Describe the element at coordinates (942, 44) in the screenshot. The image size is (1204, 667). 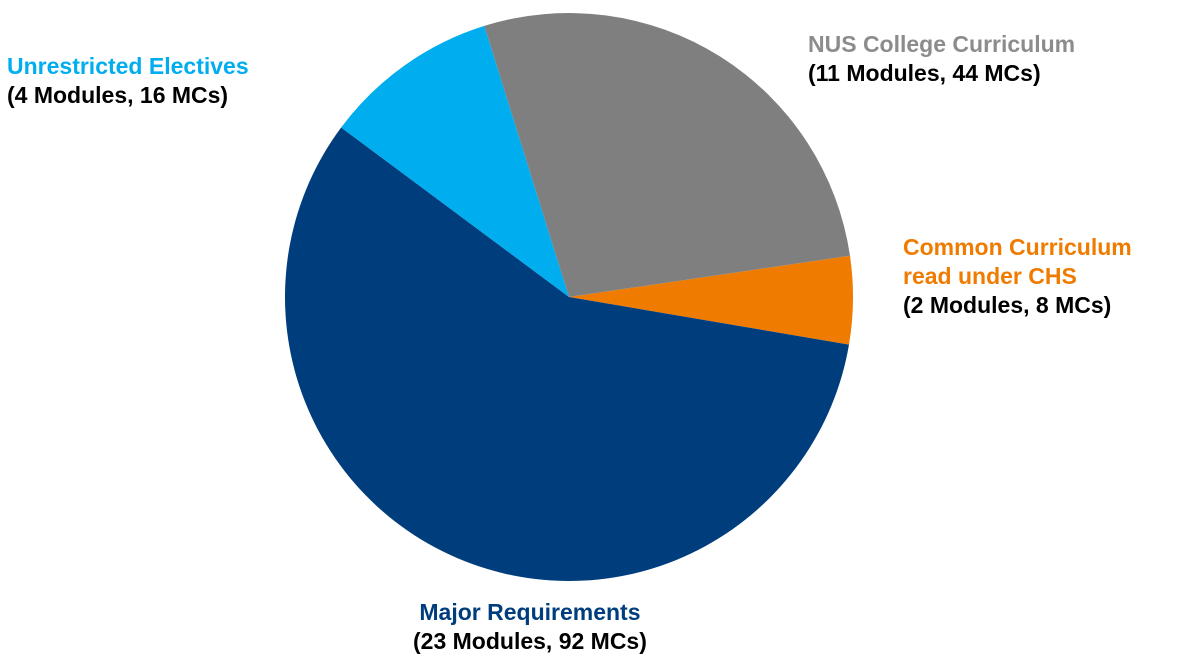
I see `slice-name-nus-college-curriculum: NUS College Curriculum` at that location.